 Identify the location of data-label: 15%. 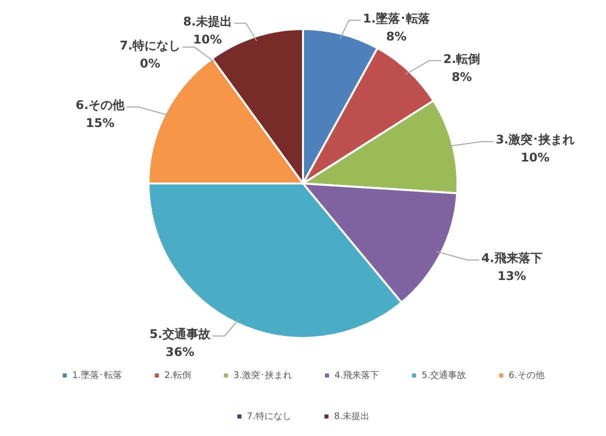
(100, 123).